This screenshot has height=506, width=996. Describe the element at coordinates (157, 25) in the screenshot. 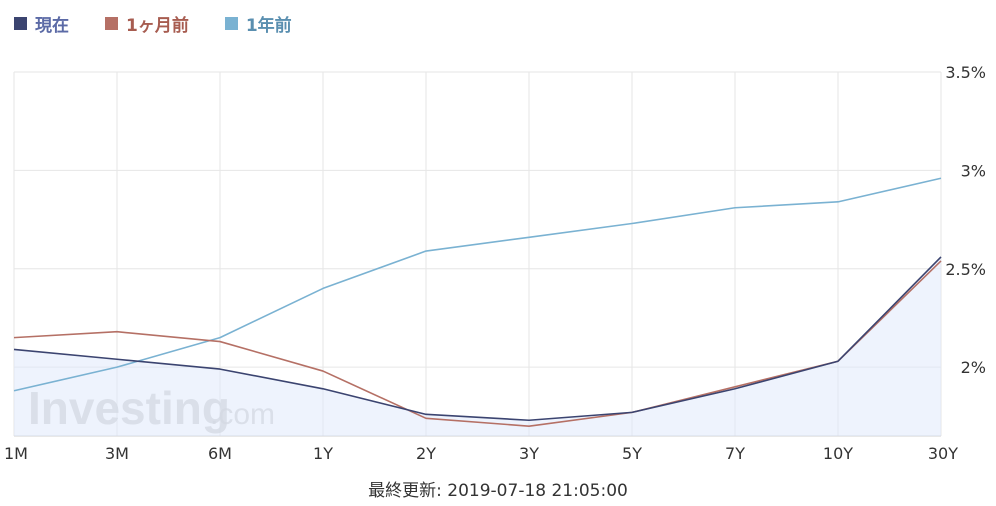

I see `legend-label: 1ヶ月前` at that location.